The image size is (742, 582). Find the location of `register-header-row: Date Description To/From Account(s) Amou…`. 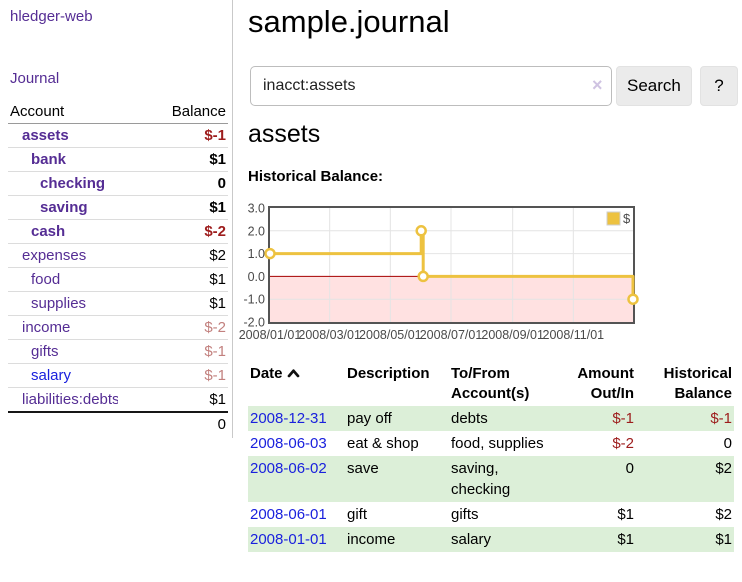

register-header-row: Date Description To/From Account(s) Amou… is located at coordinates (491, 384).